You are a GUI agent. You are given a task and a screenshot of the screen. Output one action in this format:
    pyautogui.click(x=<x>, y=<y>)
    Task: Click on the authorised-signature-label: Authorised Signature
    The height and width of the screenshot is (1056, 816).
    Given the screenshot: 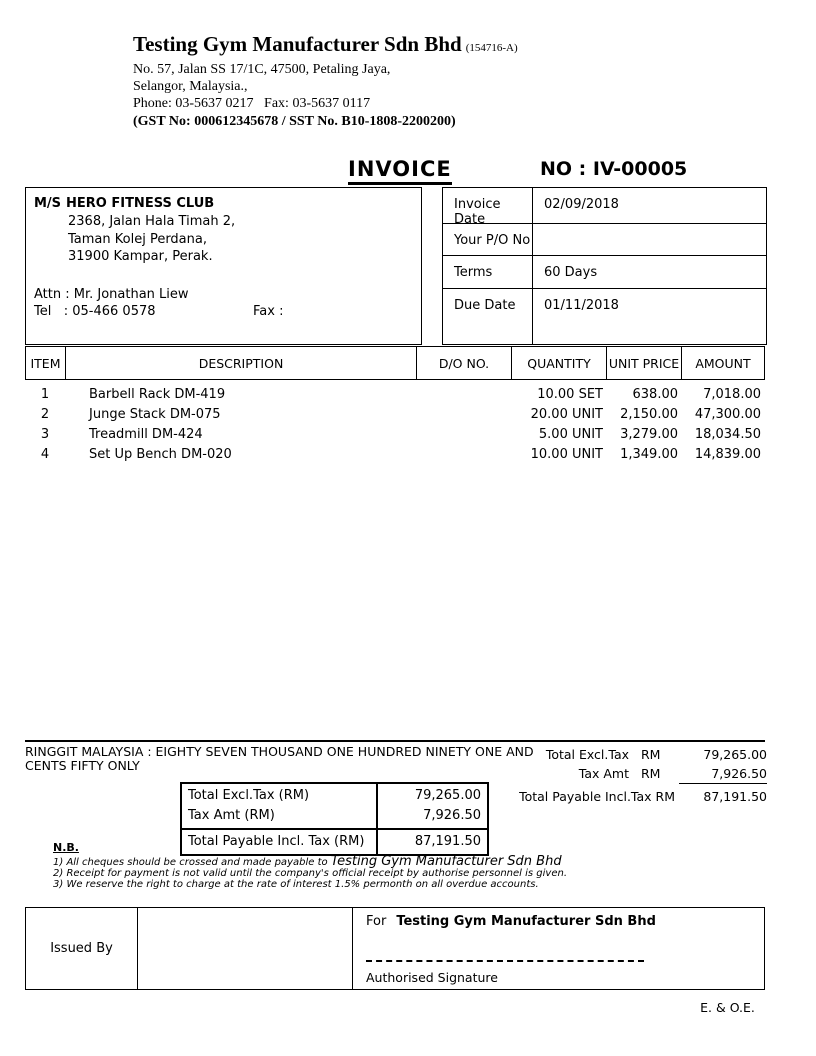 What is the action you would take?
    pyautogui.click(x=432, y=977)
    